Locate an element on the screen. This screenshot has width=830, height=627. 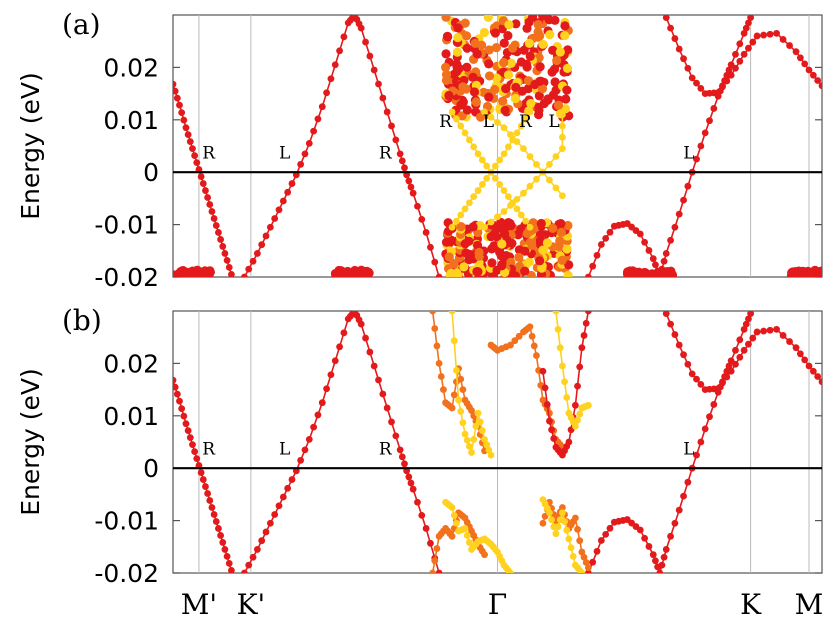
panel-a-crossing-label: L is located at coordinates (553, 122).